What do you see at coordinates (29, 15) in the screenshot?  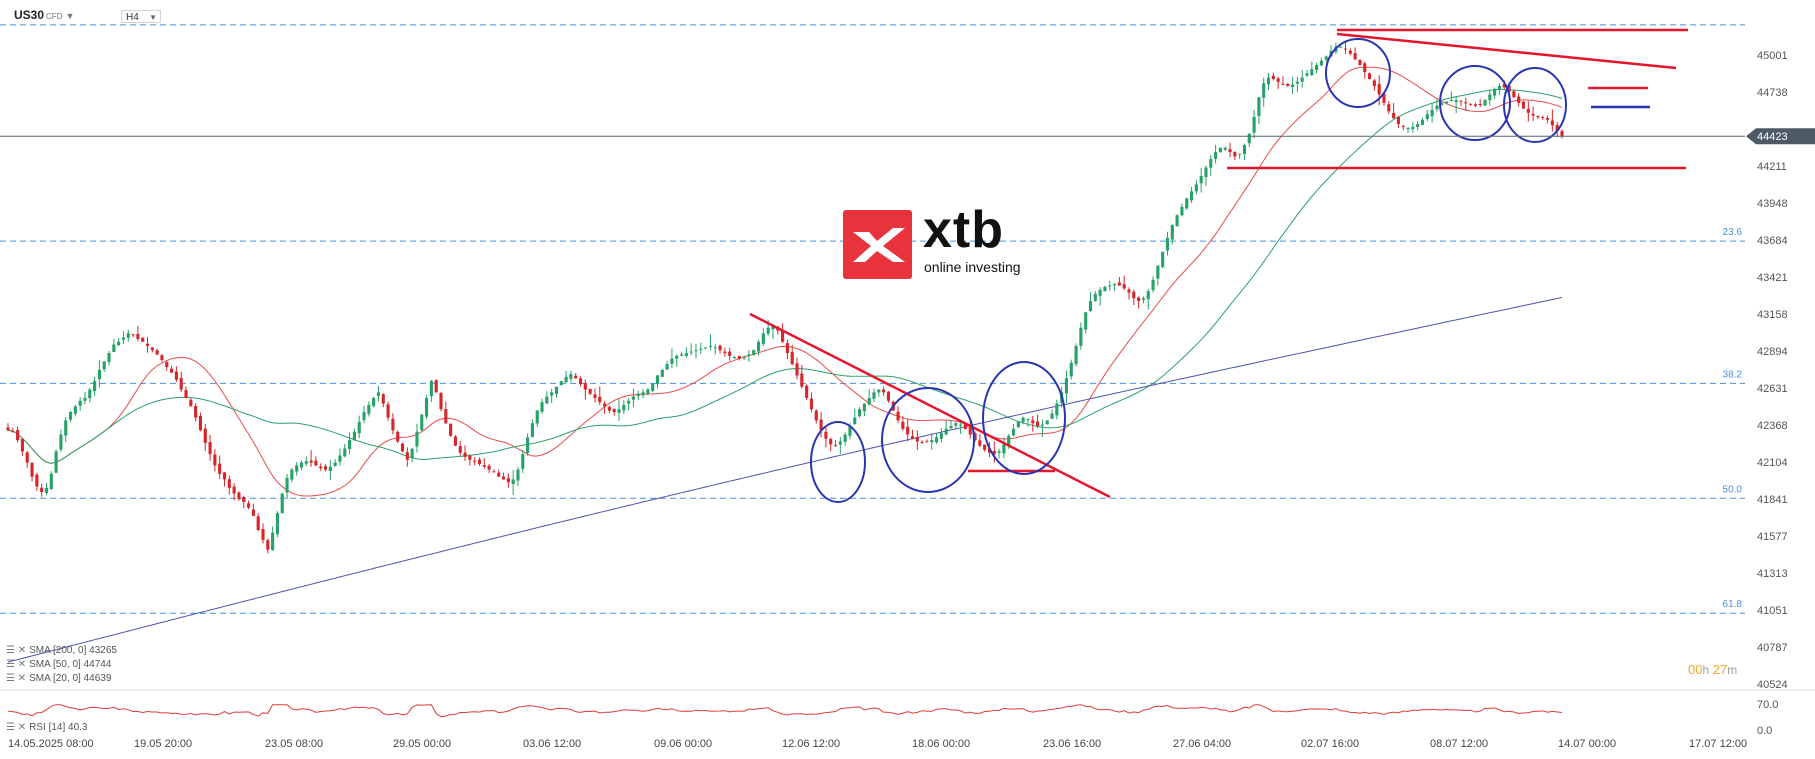 I see `symbol-label: US30` at bounding box center [29, 15].